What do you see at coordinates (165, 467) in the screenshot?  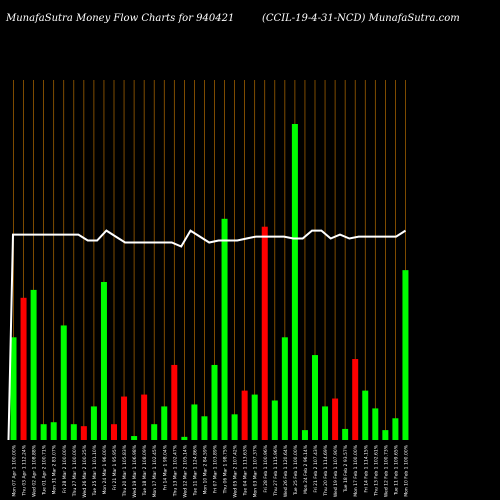 I see `x-tick-label: Fri 14 Mar 1 98.04%` at bounding box center [165, 467].